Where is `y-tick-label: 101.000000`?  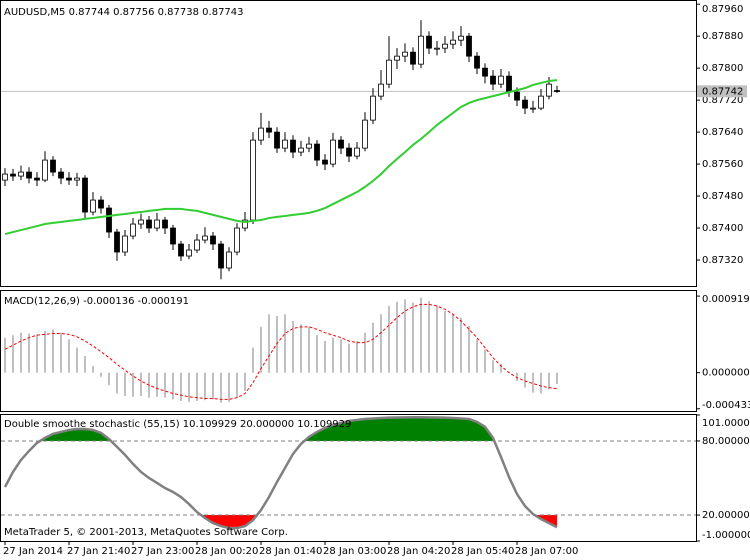
y-tick-label: 101.000000 is located at coordinates (726, 423).